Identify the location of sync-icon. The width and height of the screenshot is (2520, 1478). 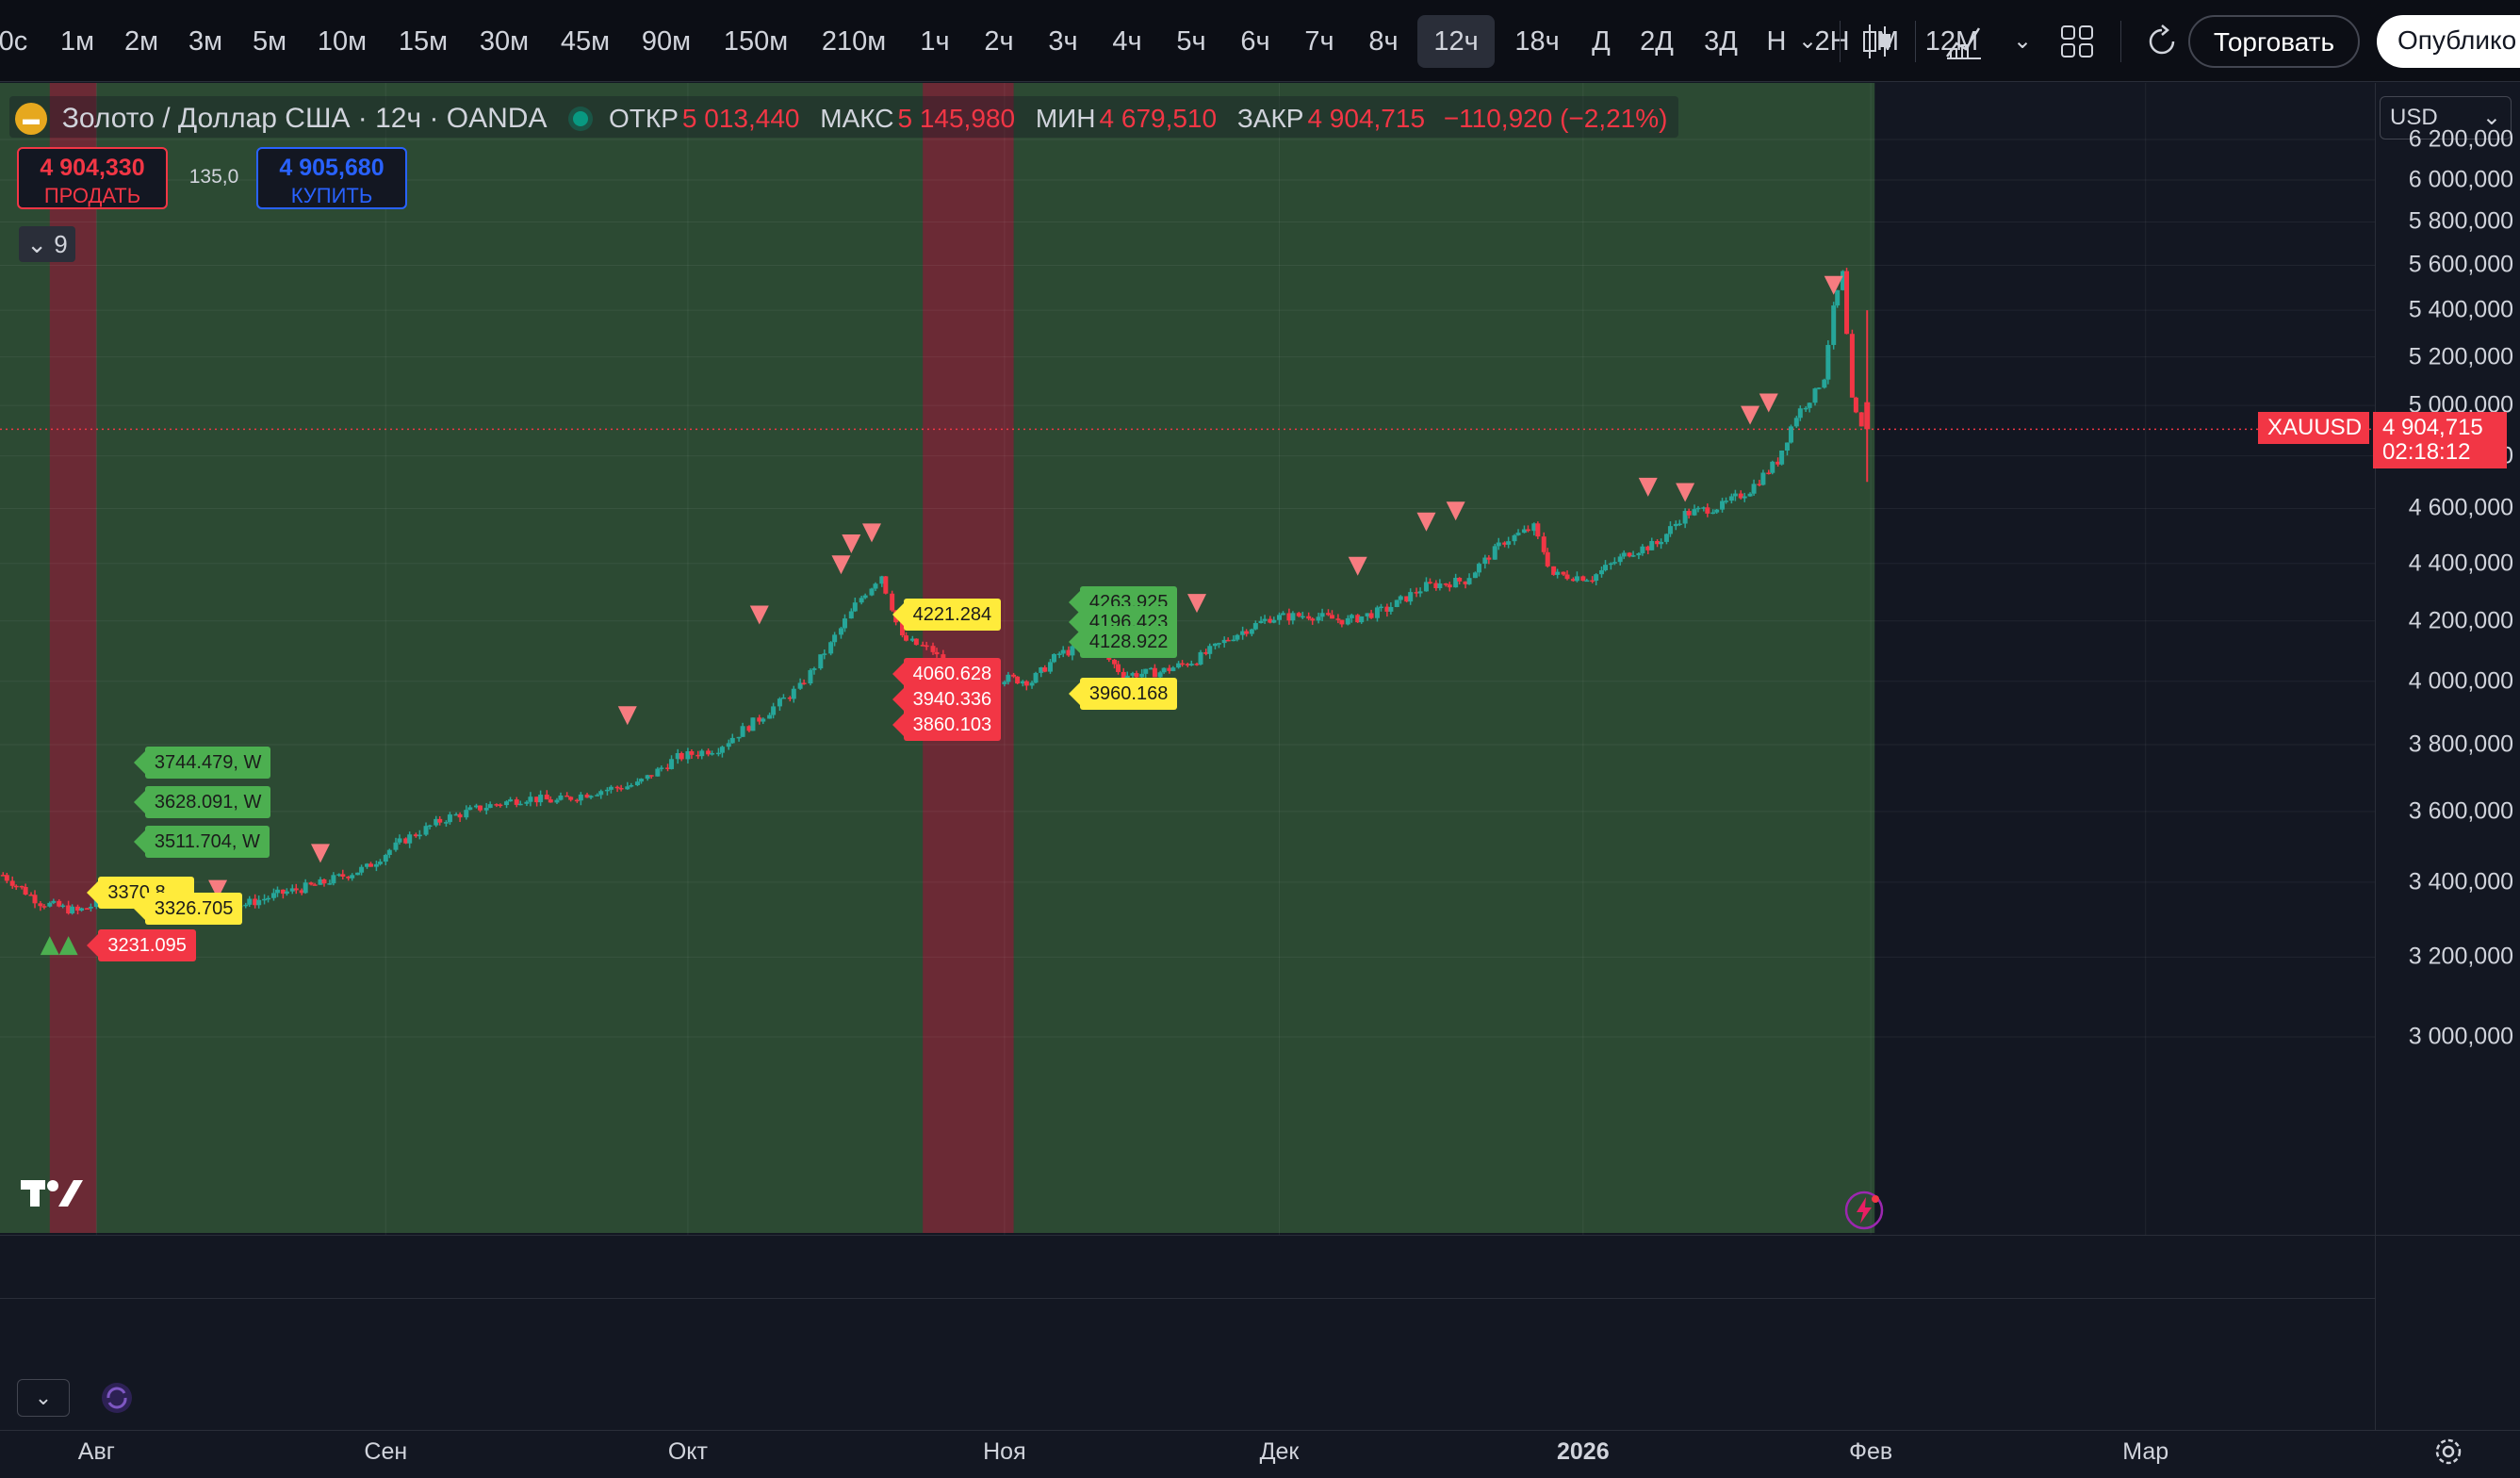
(117, 1398).